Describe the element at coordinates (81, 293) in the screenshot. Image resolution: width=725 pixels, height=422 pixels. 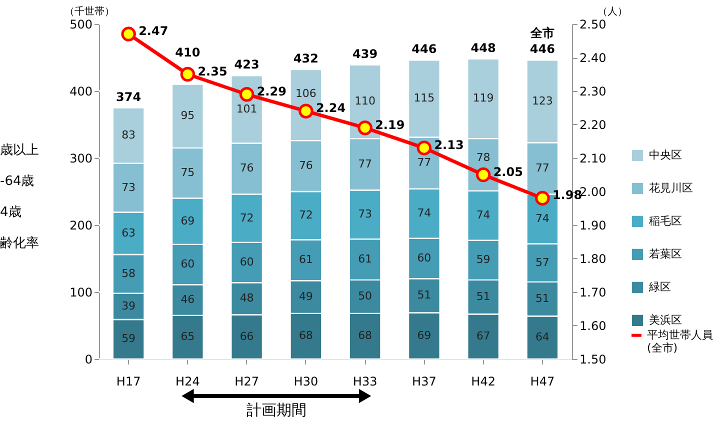
I see `y-tick-label: 100` at that location.